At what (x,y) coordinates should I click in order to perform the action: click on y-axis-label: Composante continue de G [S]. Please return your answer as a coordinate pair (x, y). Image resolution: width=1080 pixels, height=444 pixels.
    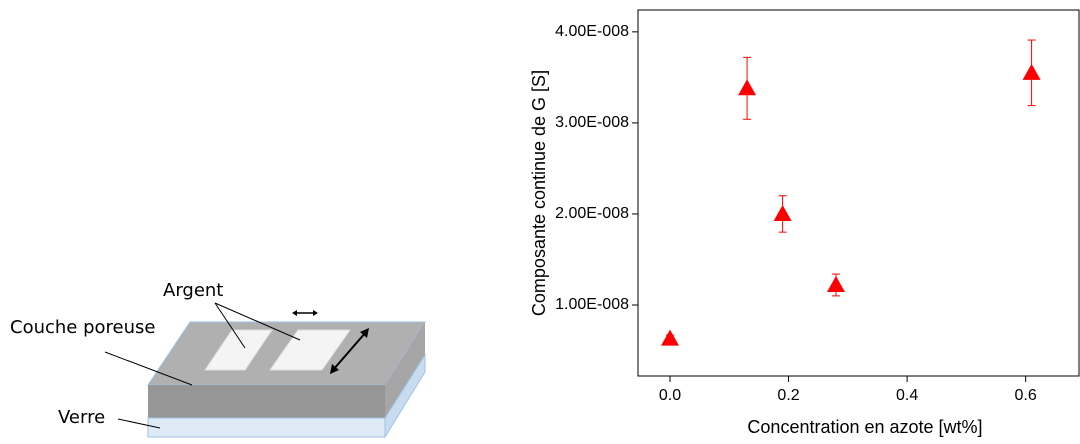
    Looking at the image, I should click on (539, 193).